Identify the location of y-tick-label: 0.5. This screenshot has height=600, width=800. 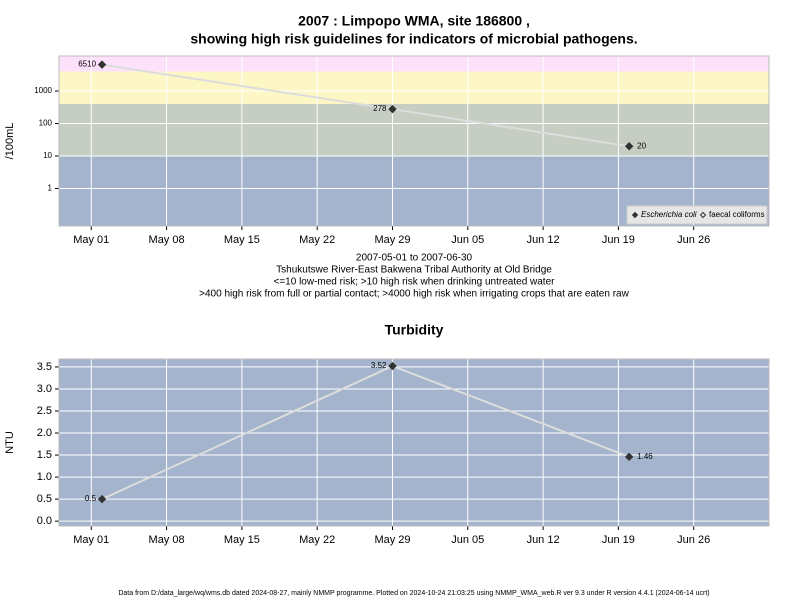
(44, 499).